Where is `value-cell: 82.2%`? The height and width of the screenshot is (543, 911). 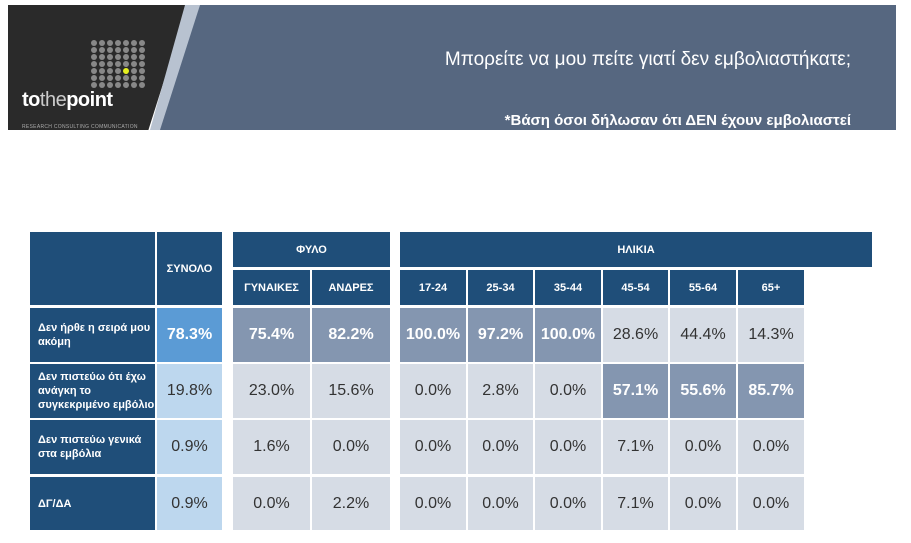 value-cell: 82.2% is located at coordinates (351, 335).